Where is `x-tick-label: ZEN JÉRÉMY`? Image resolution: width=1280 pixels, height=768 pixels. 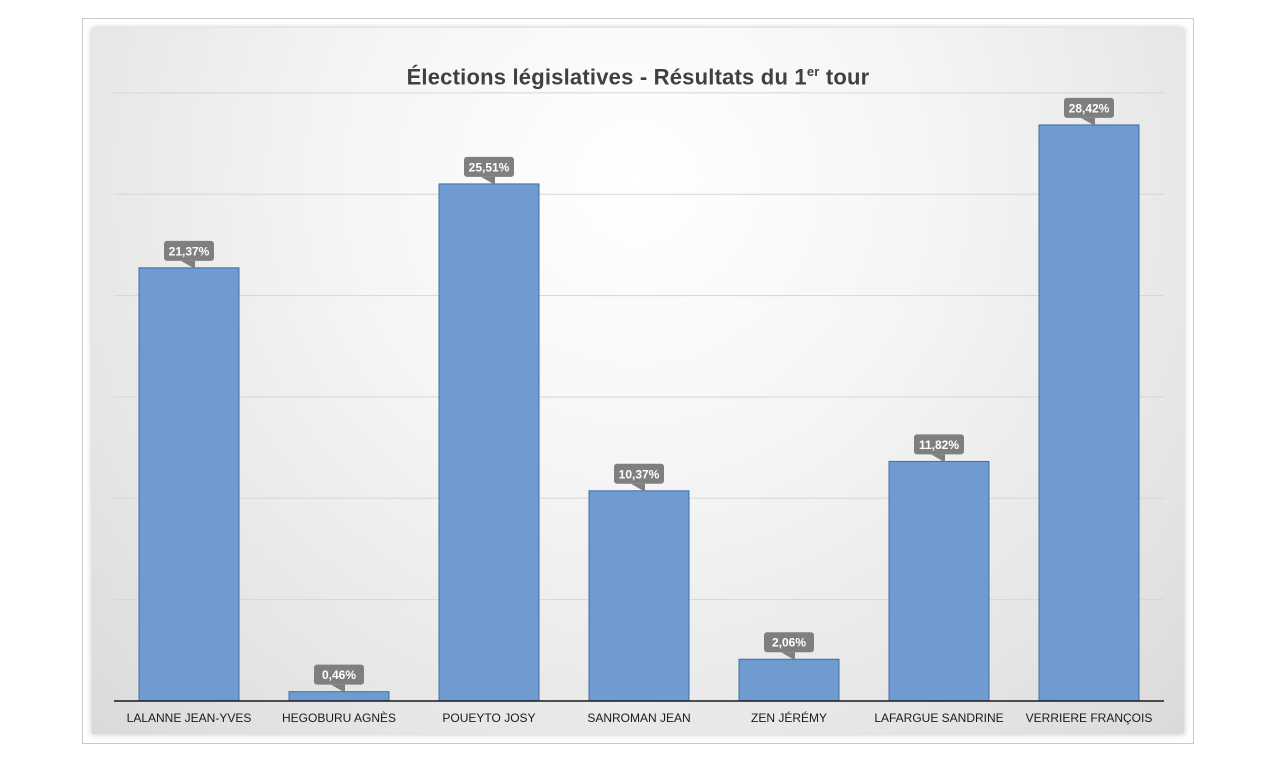
x-tick-label: ZEN JÉRÉMY is located at coordinates (789, 717).